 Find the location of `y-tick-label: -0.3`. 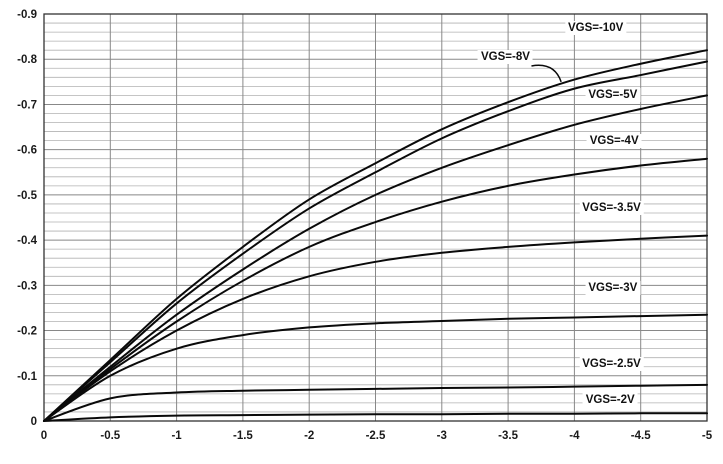

y-tick-label: -0.3 is located at coordinates (27, 286).